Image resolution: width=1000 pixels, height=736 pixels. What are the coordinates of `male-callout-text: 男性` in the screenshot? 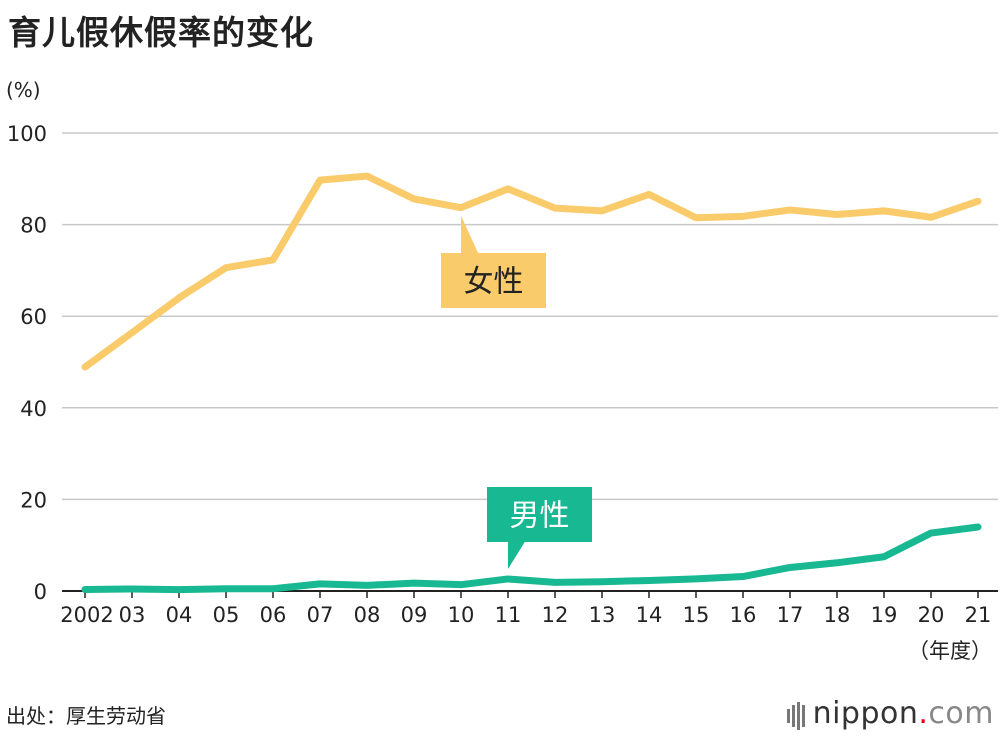 It's located at (540, 516).